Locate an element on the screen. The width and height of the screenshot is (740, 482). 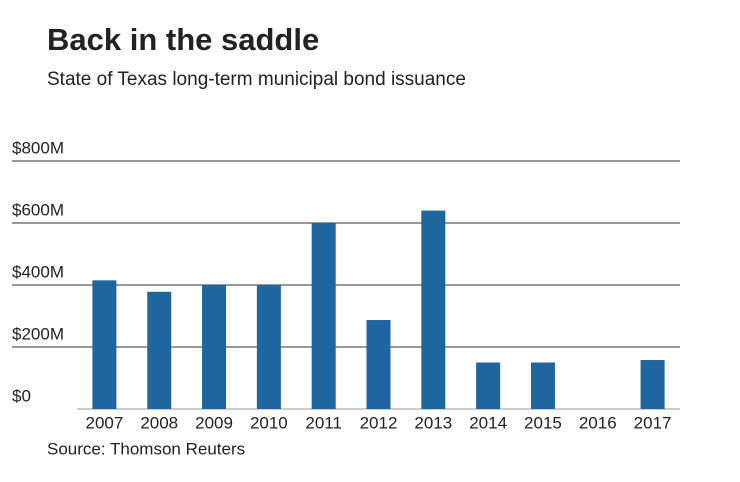
x-tick-label: 2016 is located at coordinates (598, 422).